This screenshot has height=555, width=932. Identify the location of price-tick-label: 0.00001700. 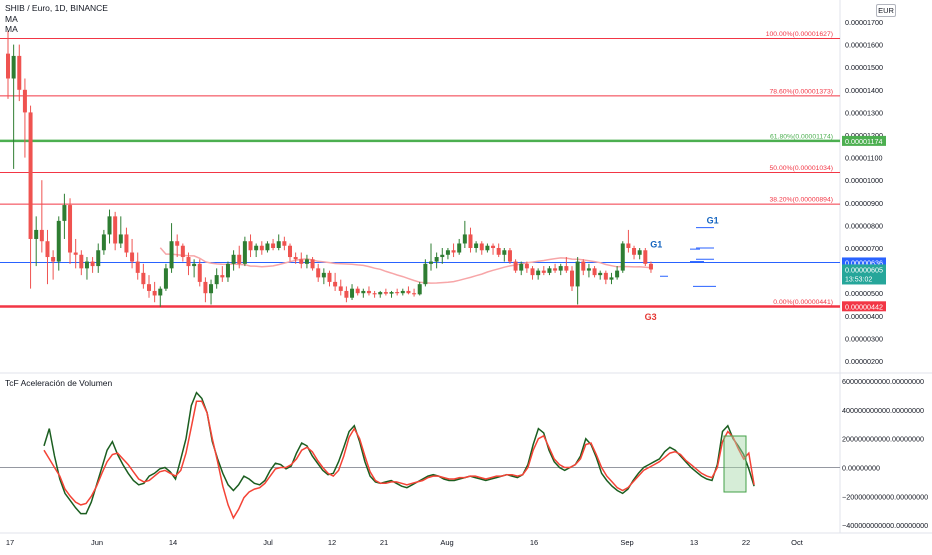
(864, 22).